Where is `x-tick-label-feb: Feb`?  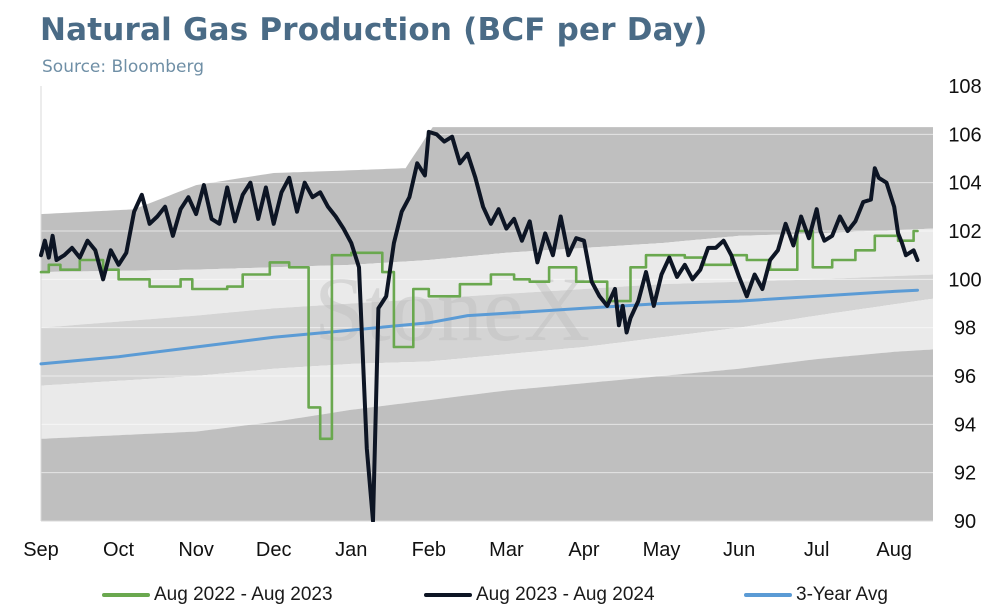 x-tick-label-feb: Feb is located at coordinates (429, 550).